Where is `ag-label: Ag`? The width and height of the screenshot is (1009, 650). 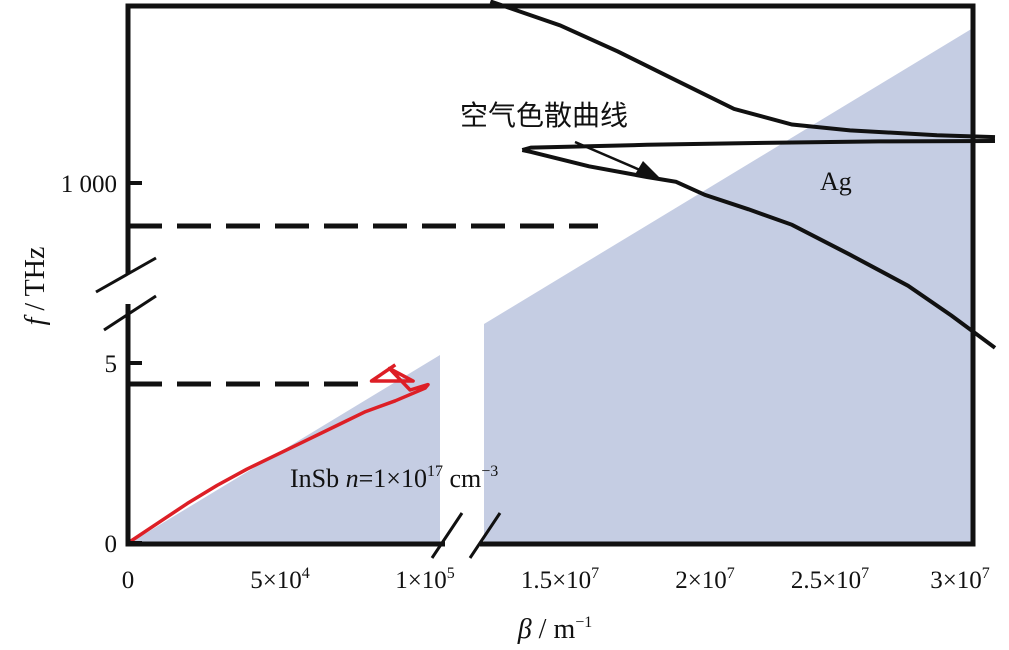 ag-label: Ag is located at coordinates (836, 181).